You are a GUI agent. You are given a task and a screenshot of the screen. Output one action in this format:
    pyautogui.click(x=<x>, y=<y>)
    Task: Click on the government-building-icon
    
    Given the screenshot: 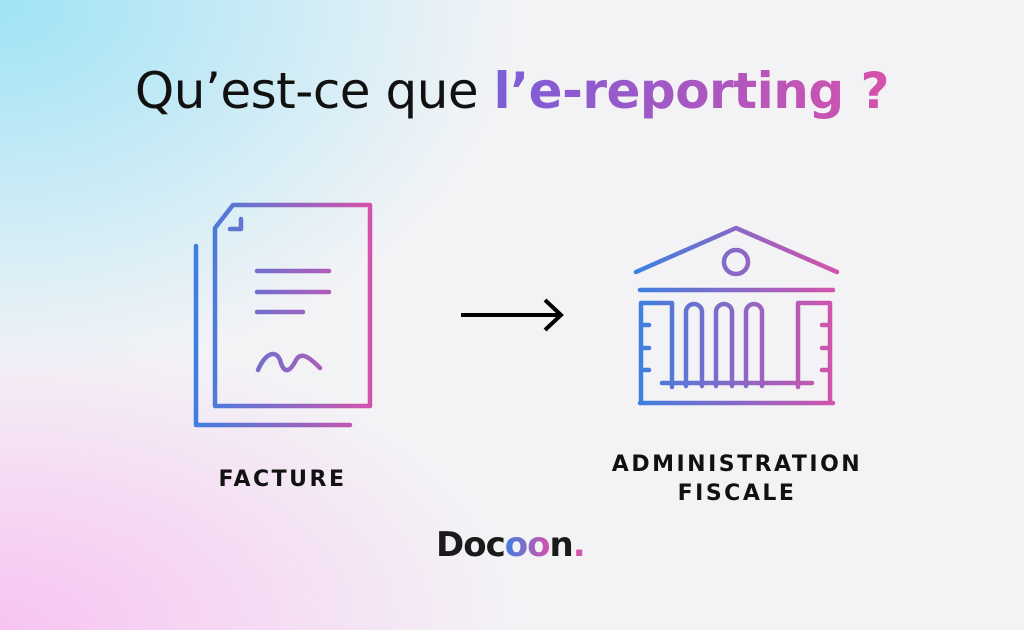 What is the action you would take?
    pyautogui.click(x=736, y=315)
    